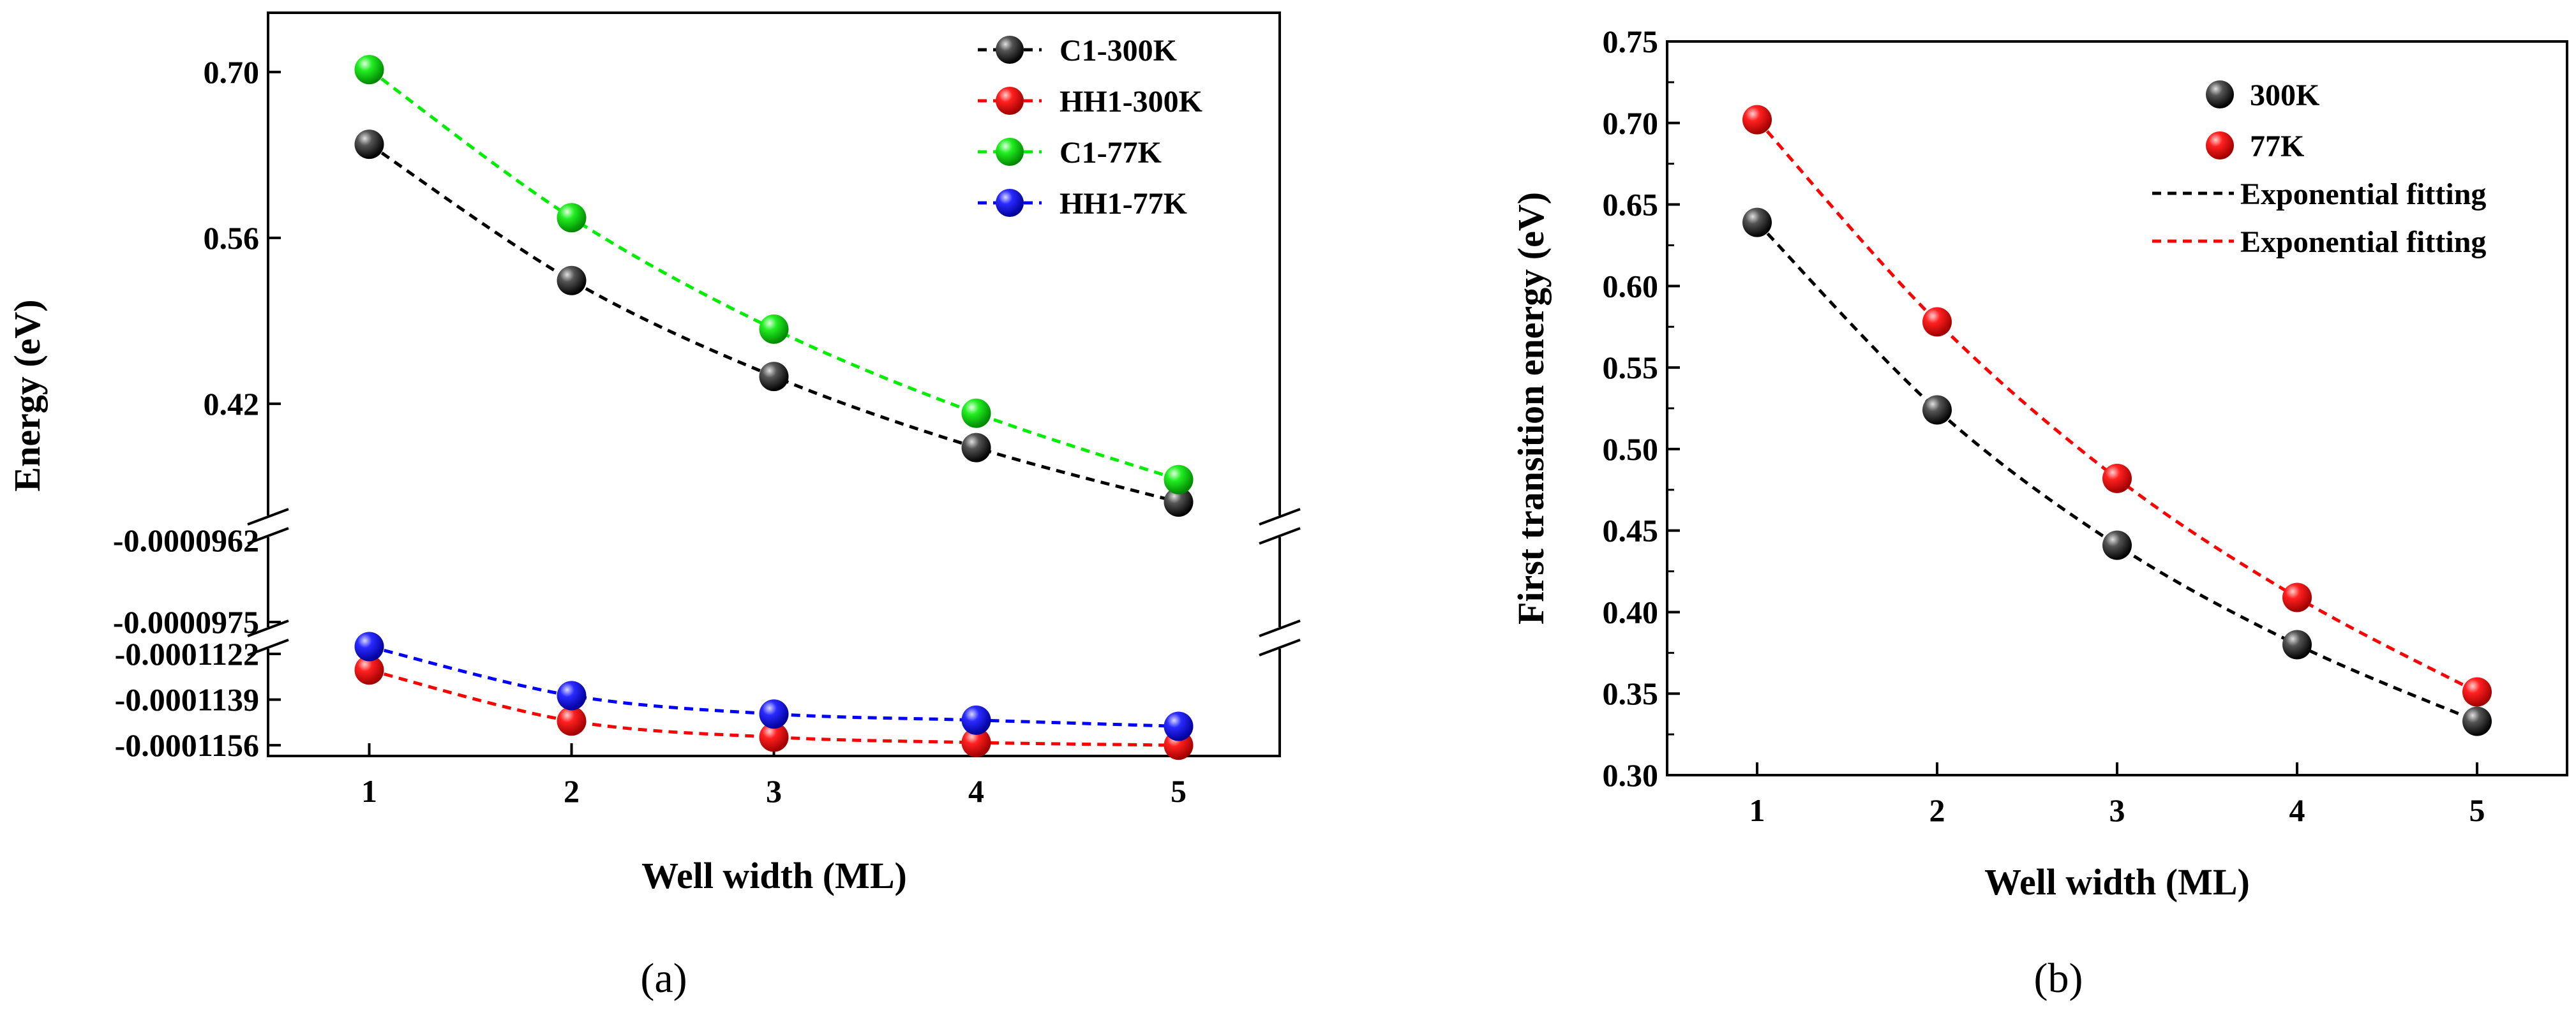 This screenshot has height=1015, width=2576. I want to click on panel-b-y-tick-label: 0.35, so click(1631, 693).